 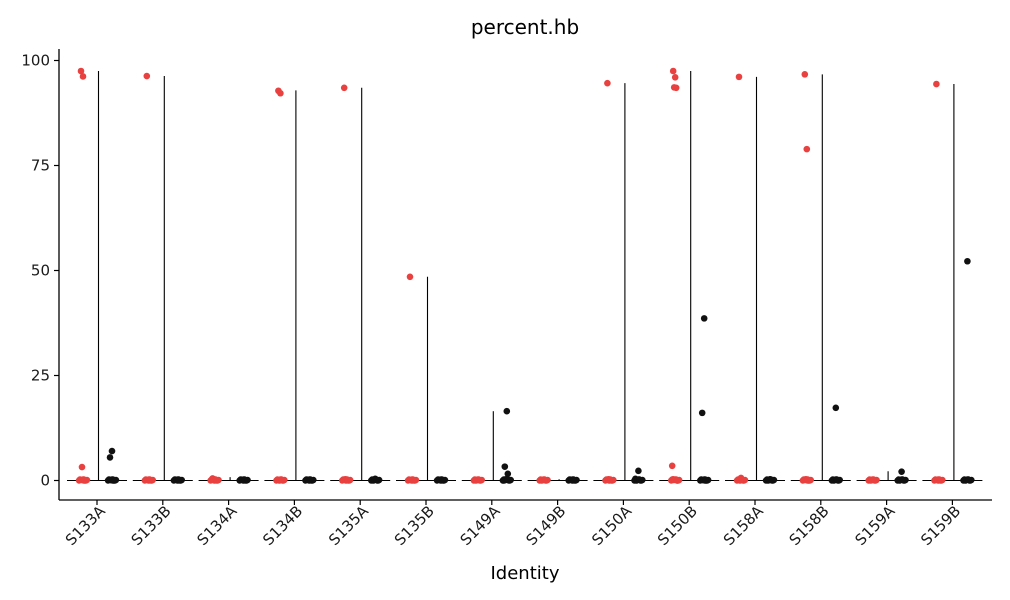 I want to click on x-tick-label: S159A, so click(x=874, y=525).